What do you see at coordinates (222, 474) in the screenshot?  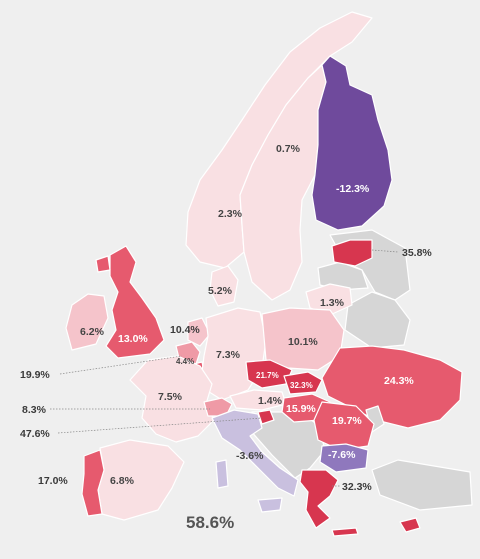 I see `sardinia-region` at bounding box center [222, 474].